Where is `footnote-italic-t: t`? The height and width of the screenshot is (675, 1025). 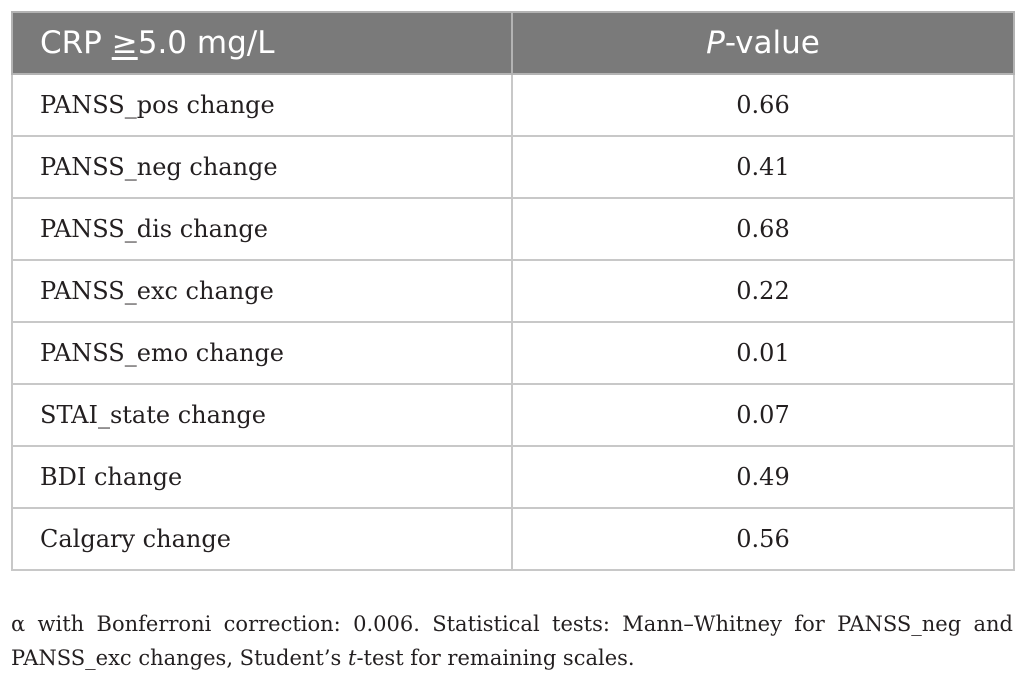
footnote-italic-t: t is located at coordinates (352, 658).